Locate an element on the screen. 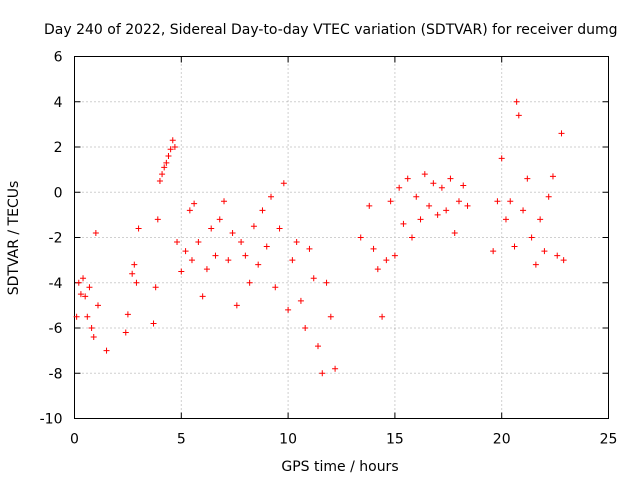  y-tick-label: 4 is located at coordinates (58, 103).